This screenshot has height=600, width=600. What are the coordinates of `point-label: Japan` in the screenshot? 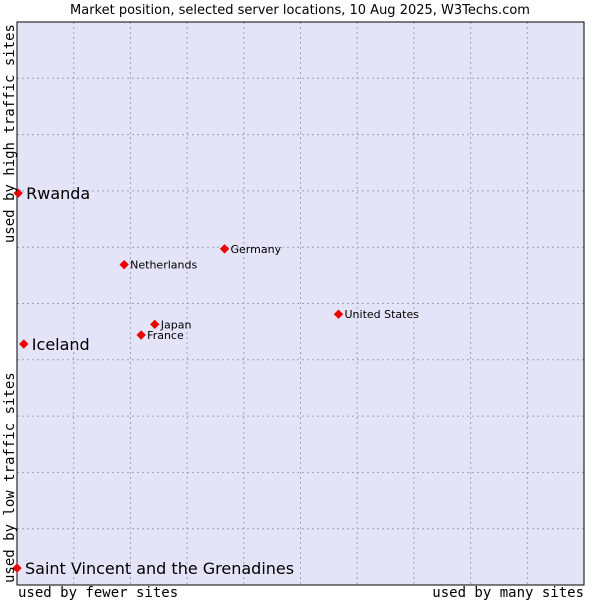 It's located at (176, 324).